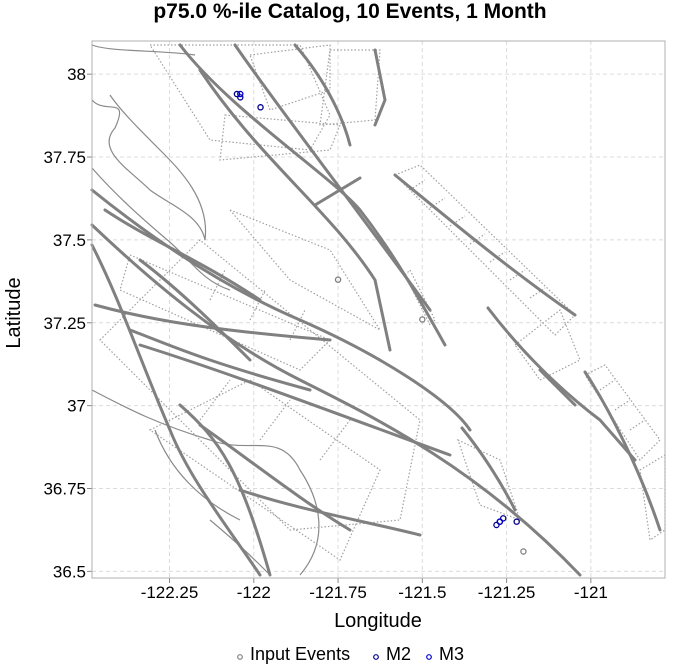 This screenshot has width=700, height=672. I want to click on y-axis-label: Latitude, so click(14, 312).